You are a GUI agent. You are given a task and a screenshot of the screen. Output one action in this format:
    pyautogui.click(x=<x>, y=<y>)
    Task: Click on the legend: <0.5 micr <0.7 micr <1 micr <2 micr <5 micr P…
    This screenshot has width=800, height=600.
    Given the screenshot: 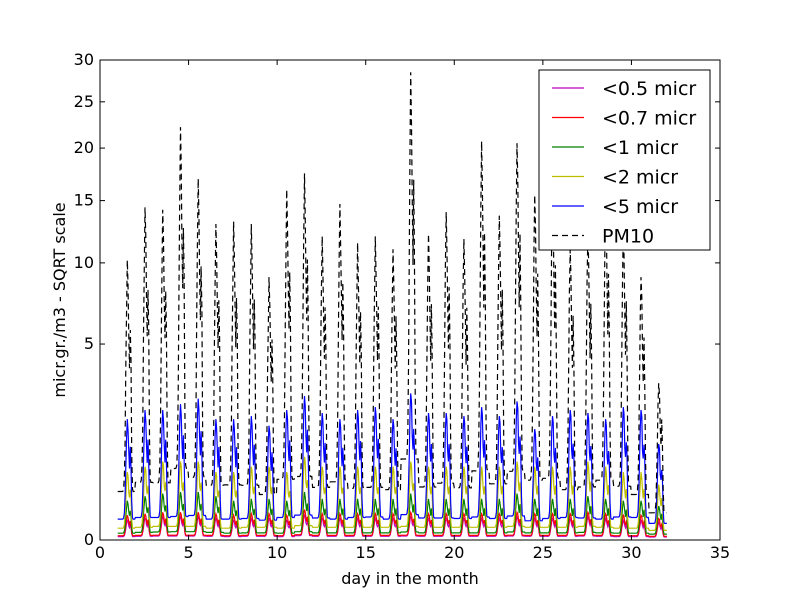 What is the action you would take?
    pyautogui.click(x=624, y=160)
    